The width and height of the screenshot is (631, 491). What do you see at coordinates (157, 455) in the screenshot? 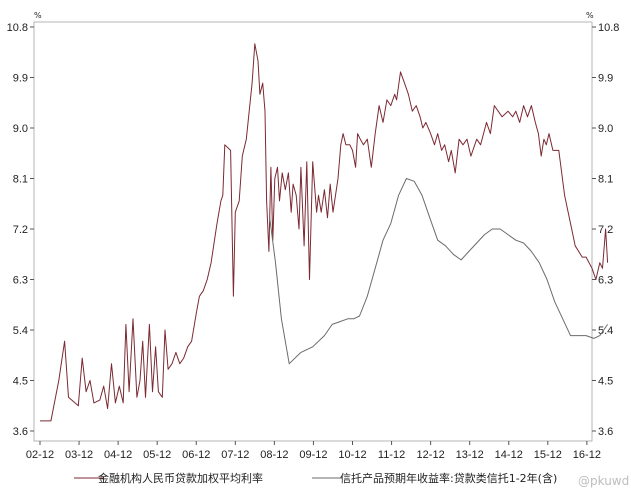
I see `x-tick-label: 05-12` at bounding box center [157, 455].